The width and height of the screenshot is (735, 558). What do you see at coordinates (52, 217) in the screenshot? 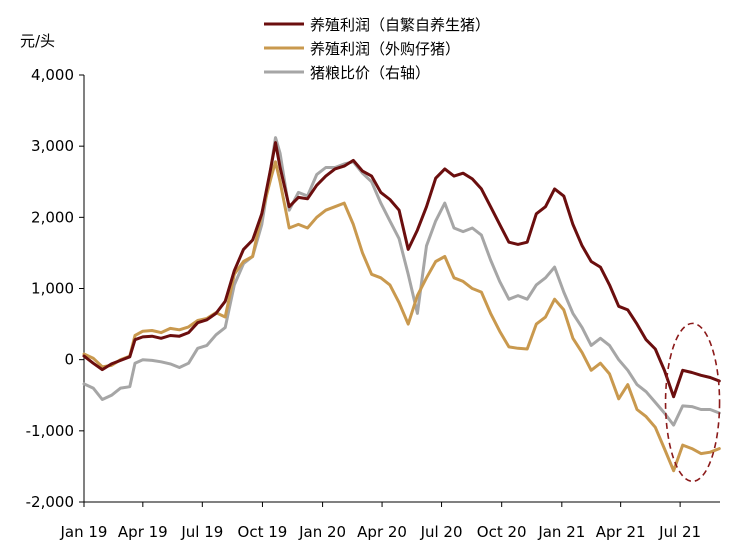
I see `y-tick-label: 2,000` at bounding box center [52, 217].